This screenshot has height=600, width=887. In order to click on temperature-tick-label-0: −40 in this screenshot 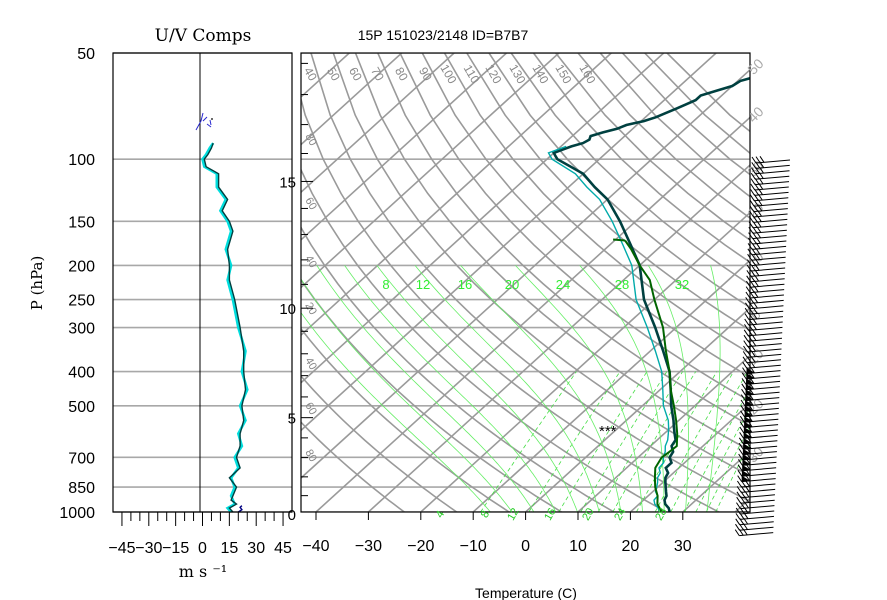, I will do `click(315, 546)`.